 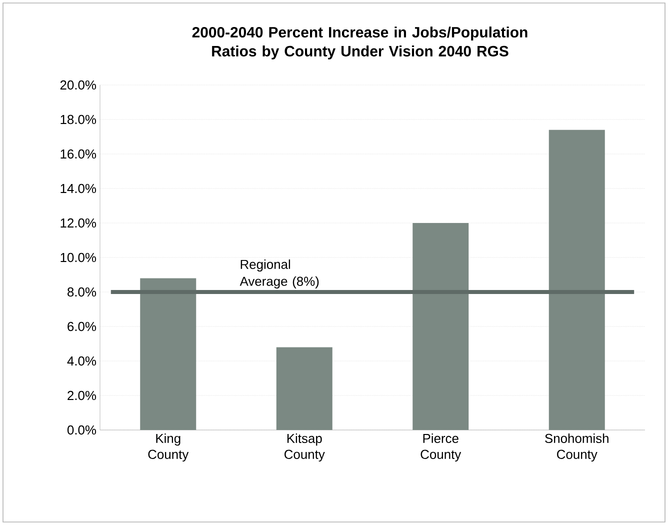 I want to click on y-tick-label: 16.0%, so click(x=78, y=154).